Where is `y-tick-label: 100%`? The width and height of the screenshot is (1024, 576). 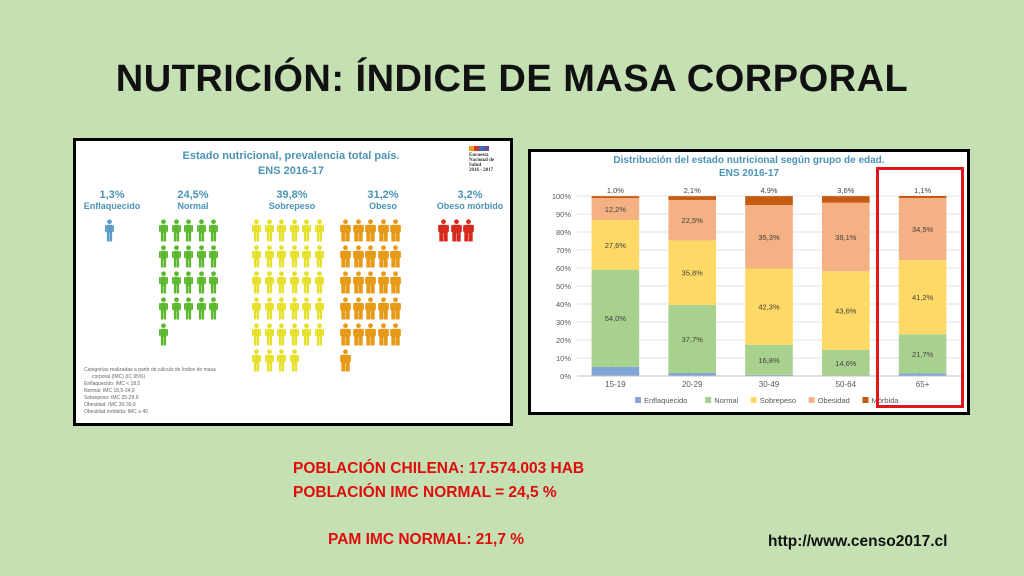
y-tick-label: 100% is located at coordinates (562, 196).